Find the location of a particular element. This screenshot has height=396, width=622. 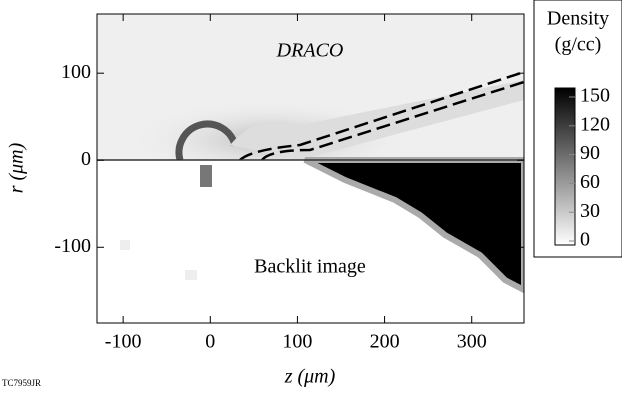

colorbar-tick-label: 0 is located at coordinates (585, 240).